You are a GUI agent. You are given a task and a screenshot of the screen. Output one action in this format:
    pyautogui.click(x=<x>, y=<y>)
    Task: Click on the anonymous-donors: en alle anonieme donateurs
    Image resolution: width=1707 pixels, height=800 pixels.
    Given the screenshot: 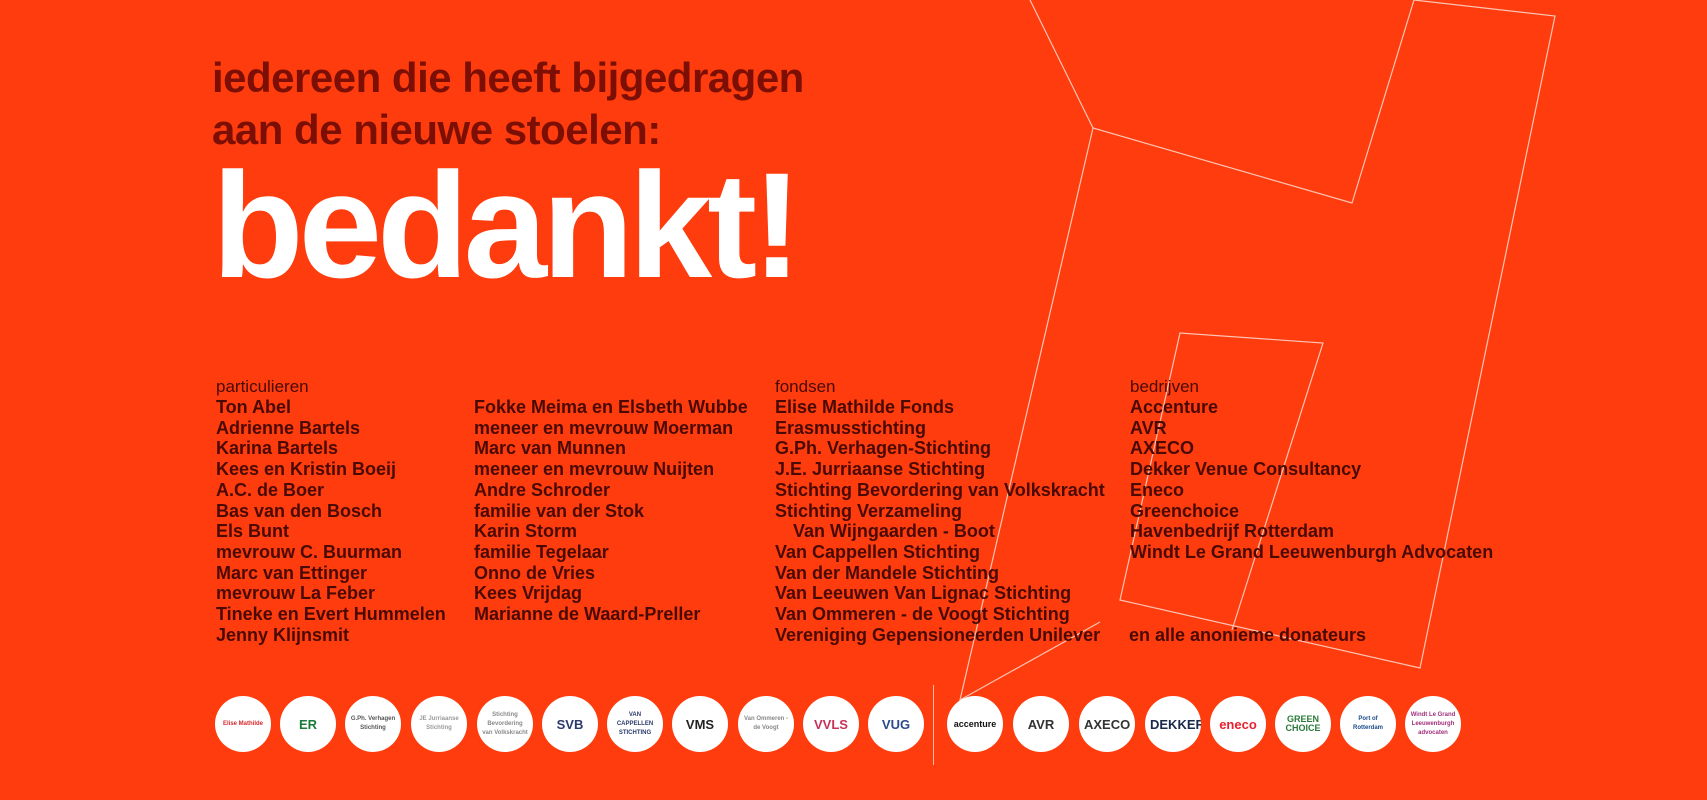 What is the action you would take?
    pyautogui.click(x=1248, y=635)
    